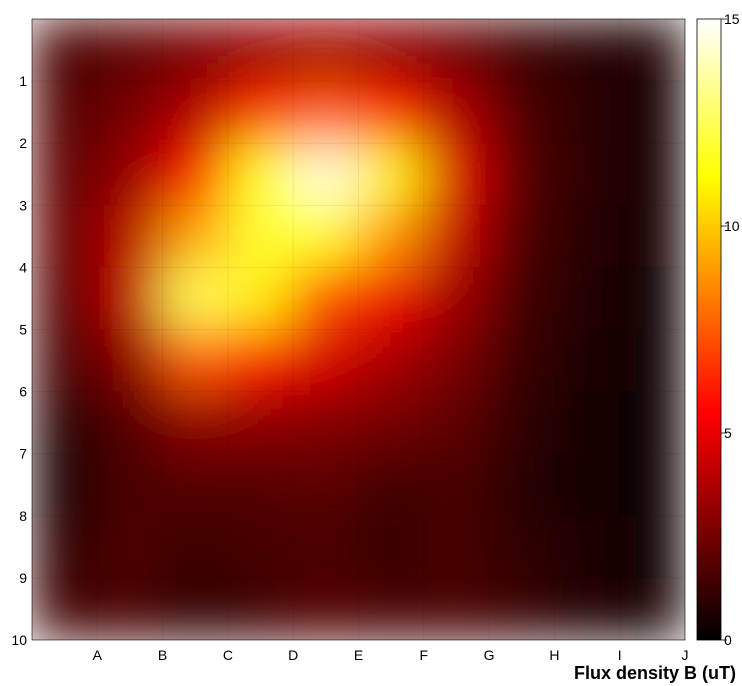 The image size is (742, 686). Describe the element at coordinates (391, 655) in the screenshot. I see `x-axis: A B C D E F G H I J` at that location.